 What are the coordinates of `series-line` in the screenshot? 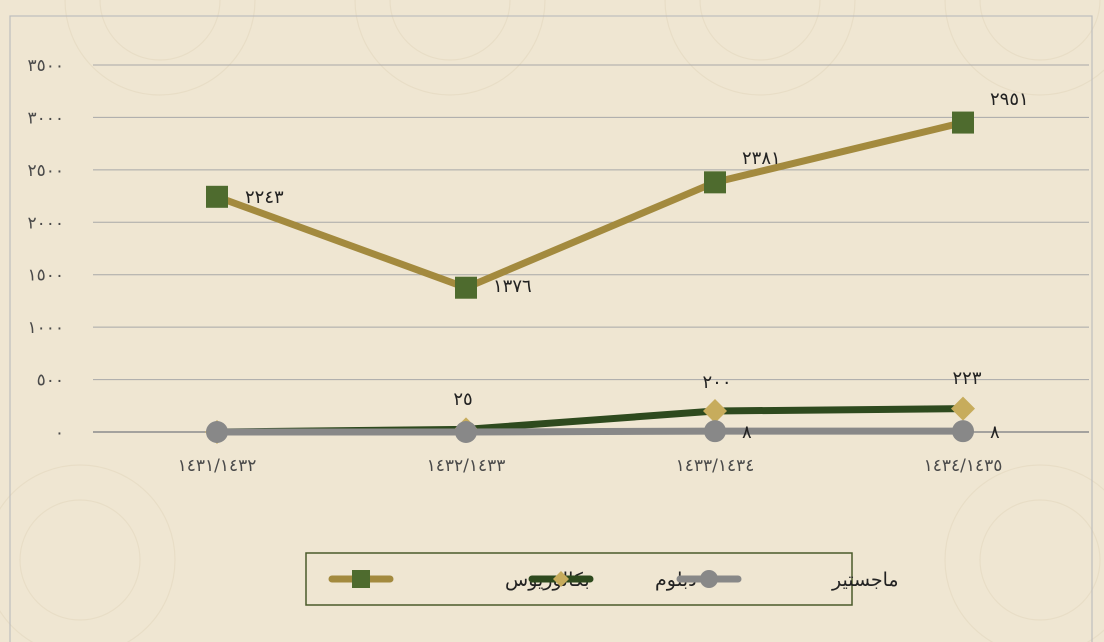 It's located at (590, 431).